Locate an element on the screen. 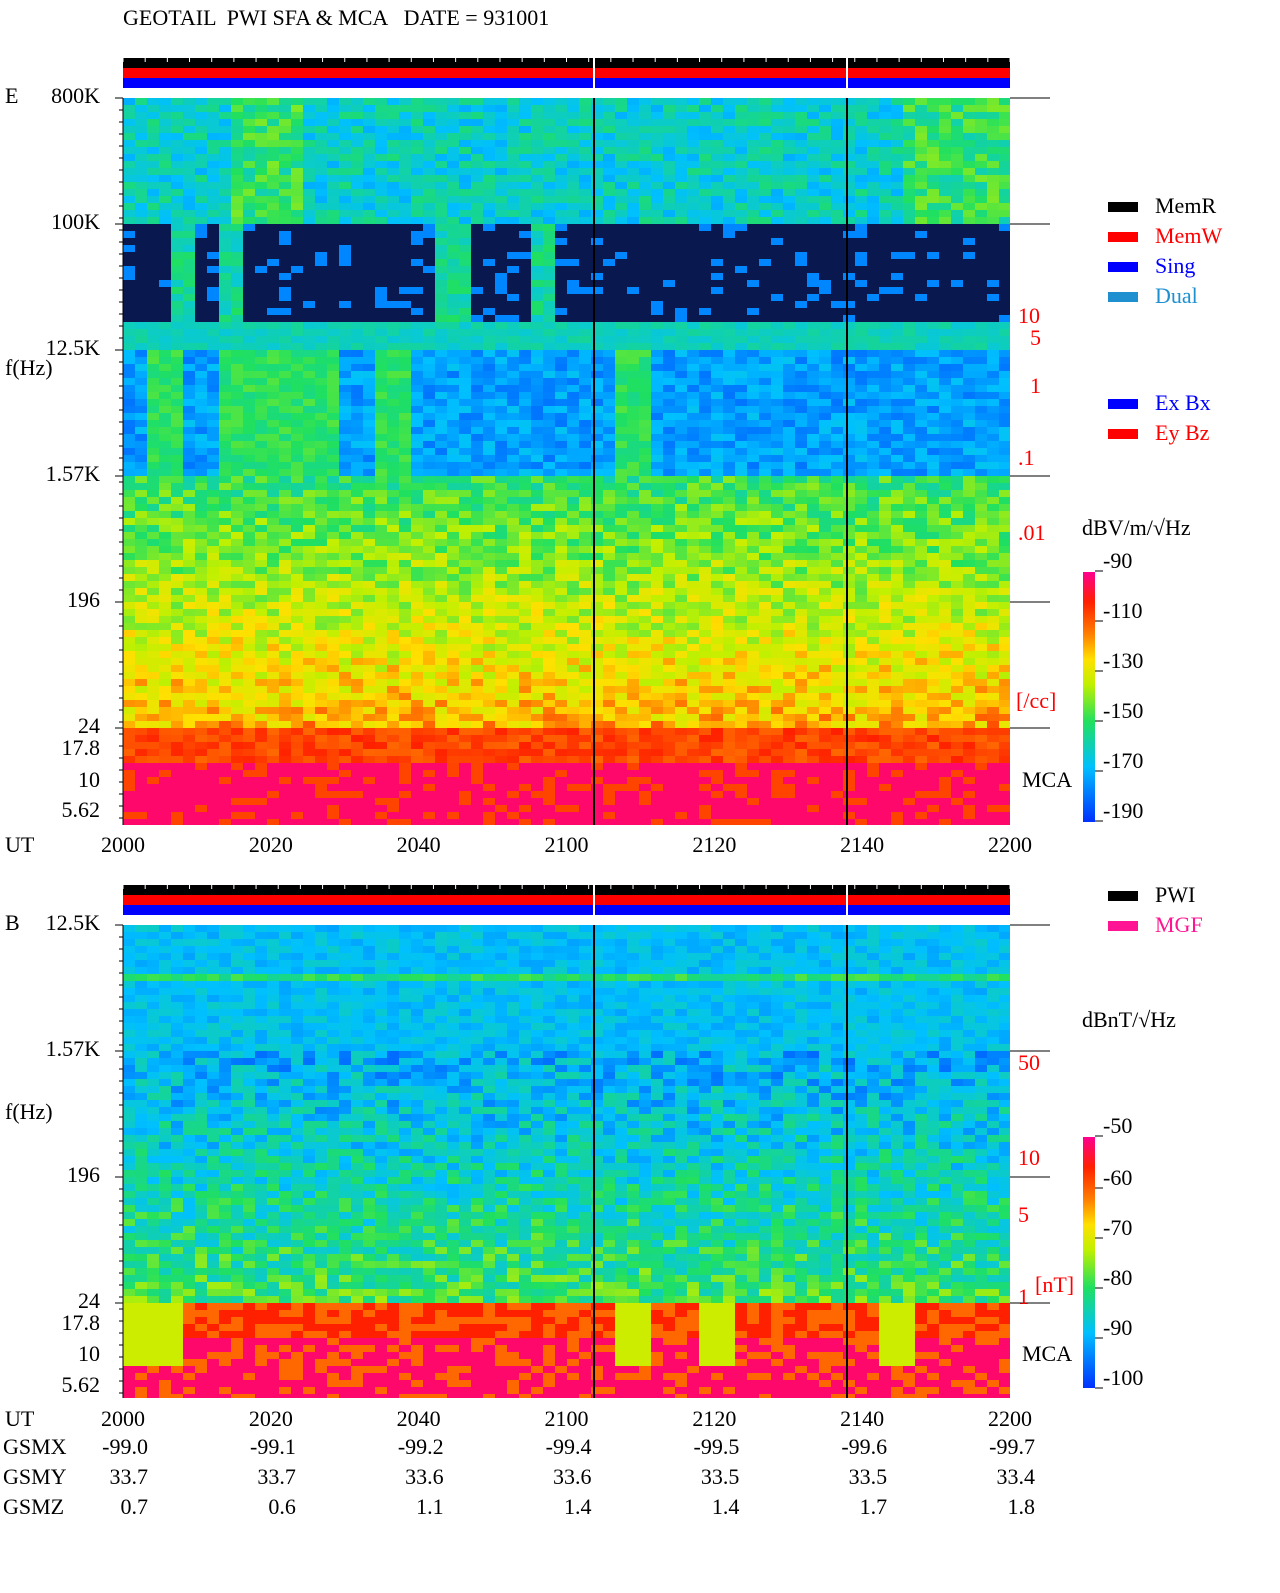  status-bar is located at coordinates (566, 83).